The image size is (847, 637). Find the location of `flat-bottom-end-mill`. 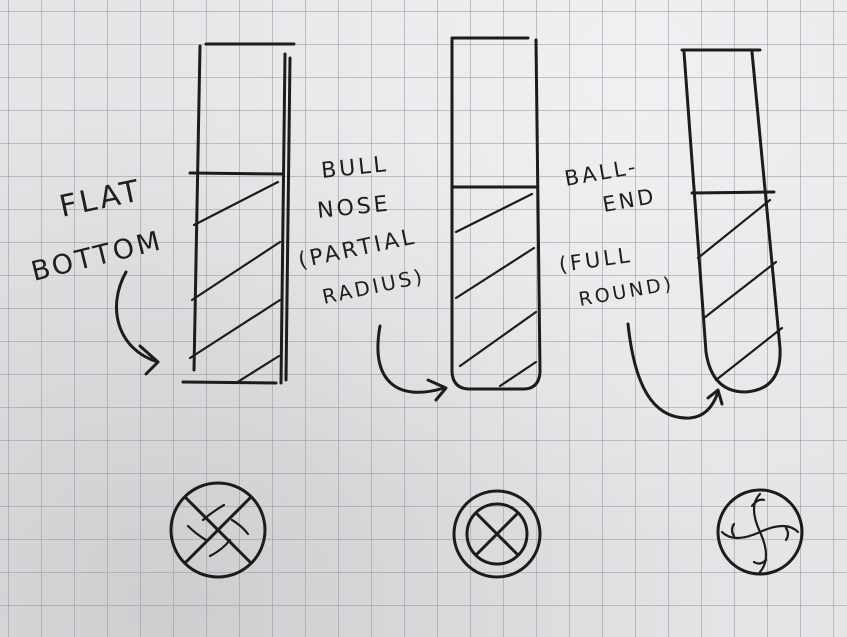

flat-bottom-end-mill is located at coordinates (238, 213).